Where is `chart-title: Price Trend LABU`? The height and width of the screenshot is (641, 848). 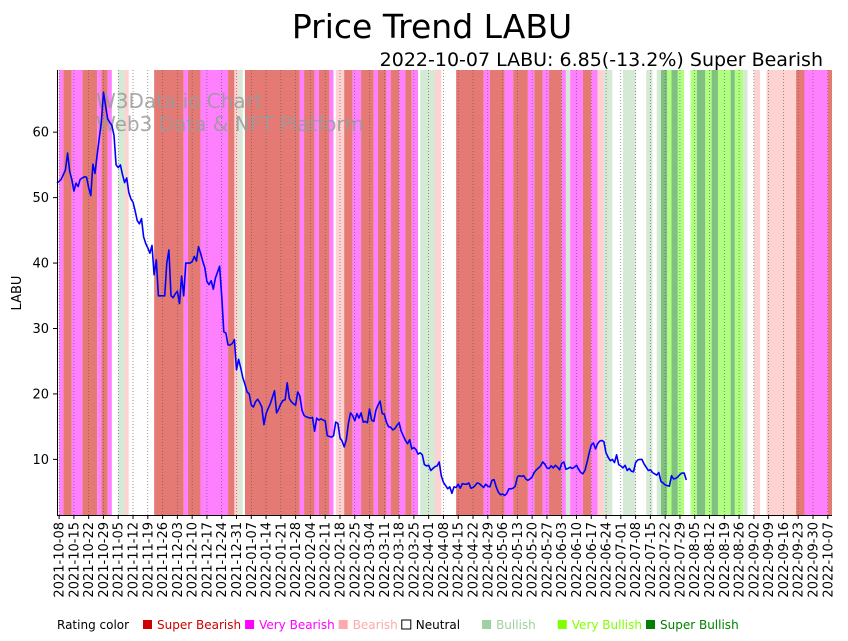 chart-title: Price Trend LABU is located at coordinates (432, 26).